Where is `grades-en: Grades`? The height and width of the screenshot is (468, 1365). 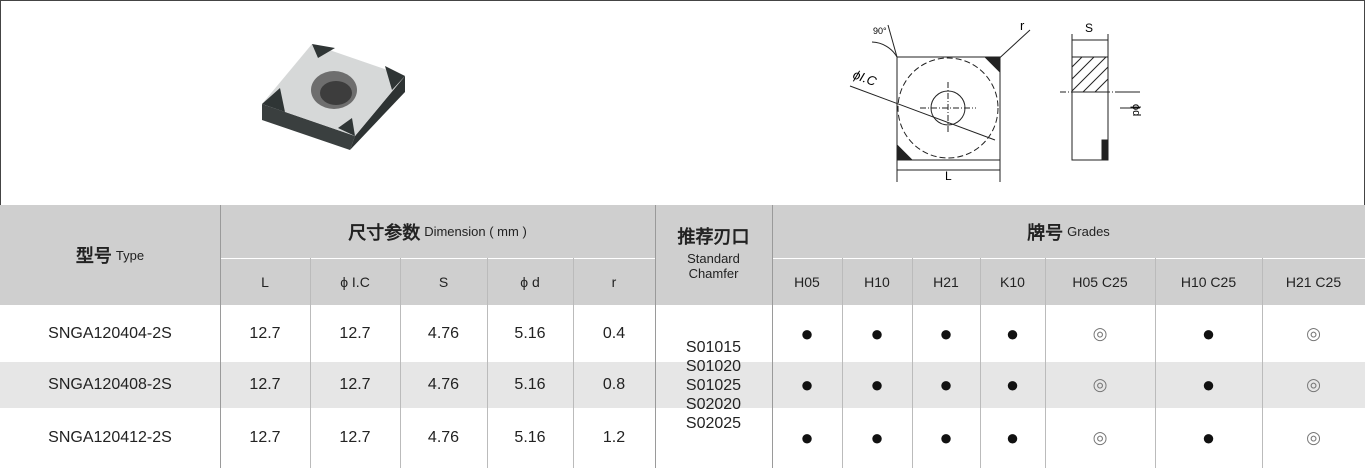 grades-en: Grades is located at coordinates (1088, 231).